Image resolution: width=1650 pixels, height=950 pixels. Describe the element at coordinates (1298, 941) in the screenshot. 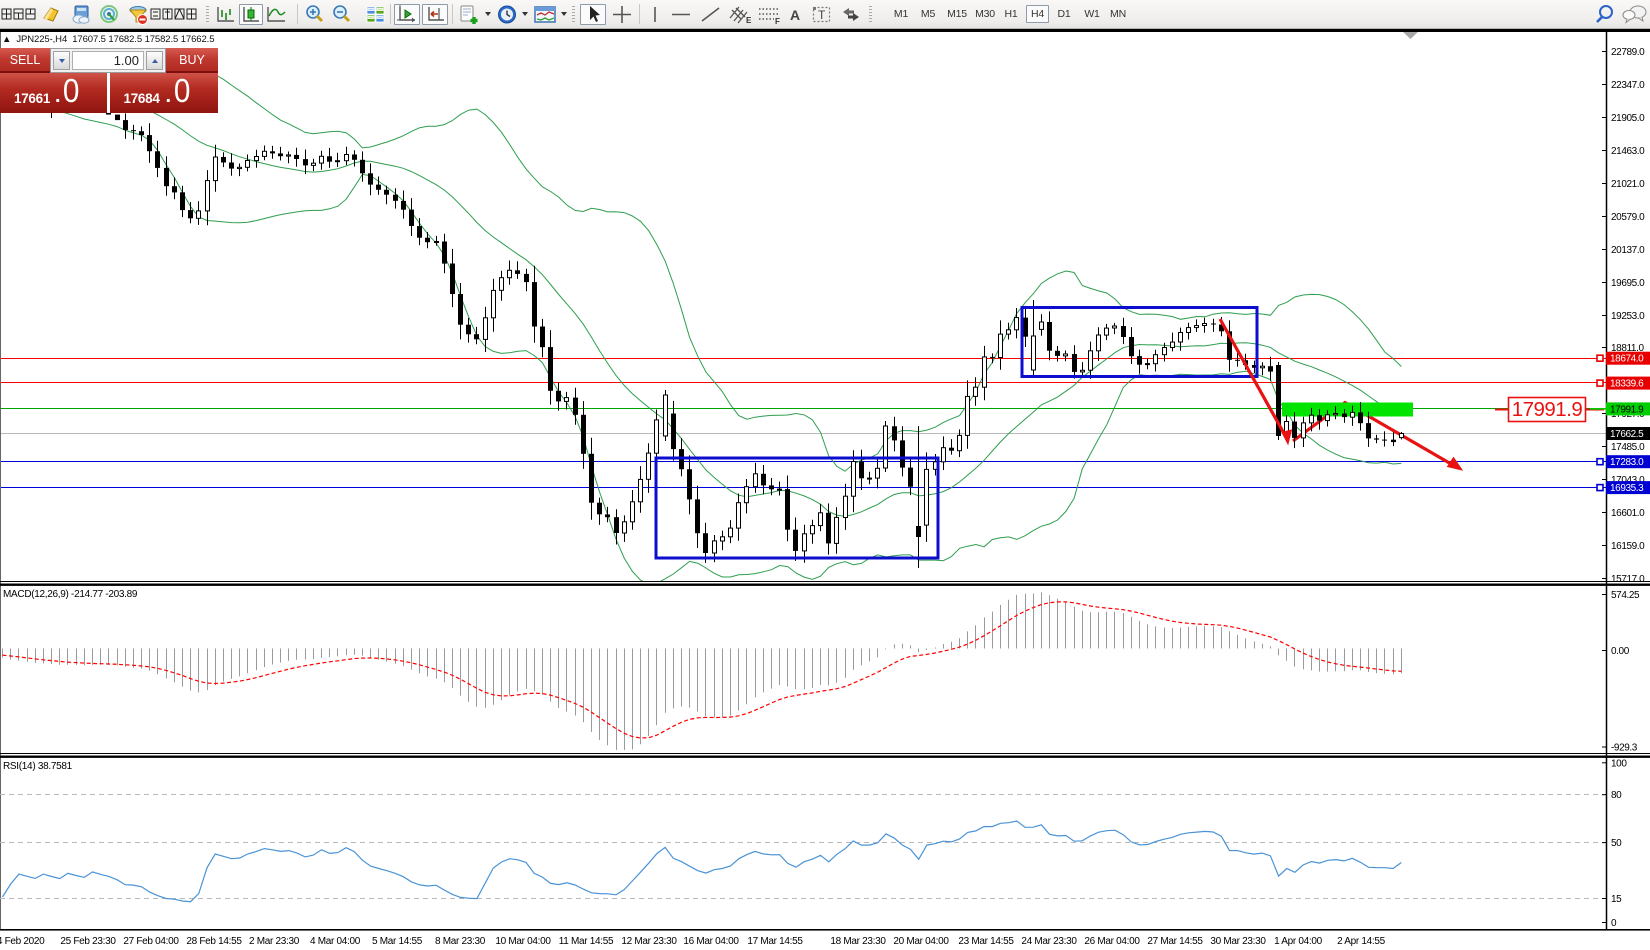

I see `svg-text: 1 Apr 04:00` at that location.